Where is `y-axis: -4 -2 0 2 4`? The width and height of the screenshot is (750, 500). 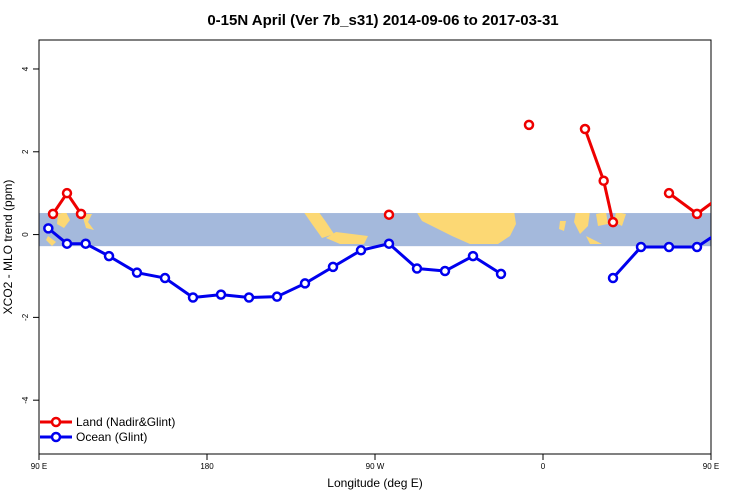 y-axis: -4 -2 0 2 4 is located at coordinates (30, 235).